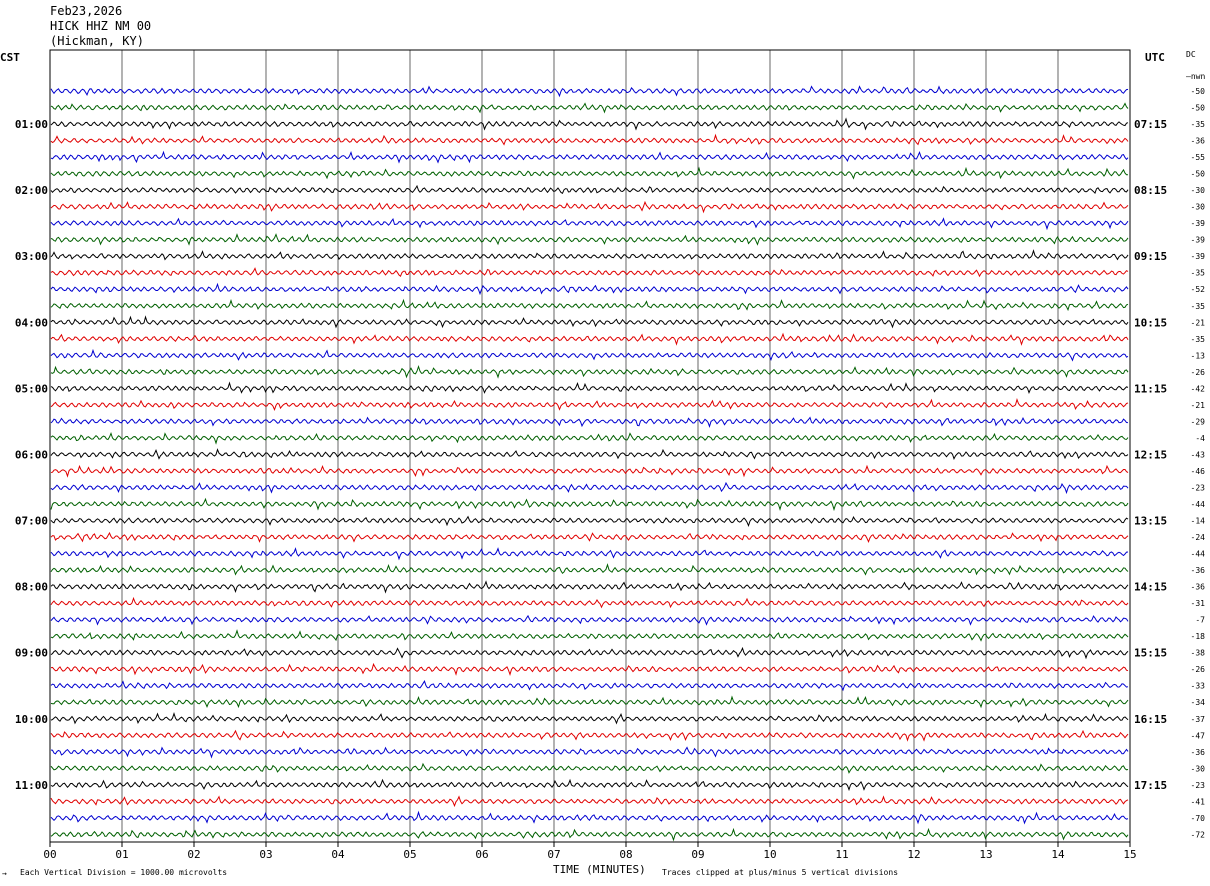 This screenshot has height=886, width=1210. I want to click on time-label: 07:00, so click(31, 521).